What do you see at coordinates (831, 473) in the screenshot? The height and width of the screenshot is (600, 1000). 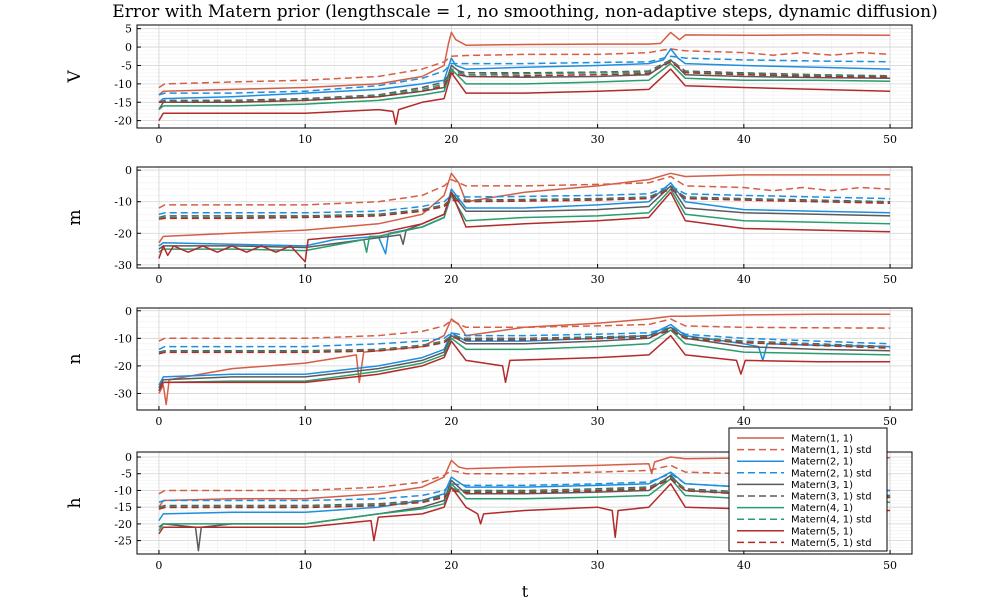 I see `legend-entry: Matern(2, 1) std` at bounding box center [831, 473].